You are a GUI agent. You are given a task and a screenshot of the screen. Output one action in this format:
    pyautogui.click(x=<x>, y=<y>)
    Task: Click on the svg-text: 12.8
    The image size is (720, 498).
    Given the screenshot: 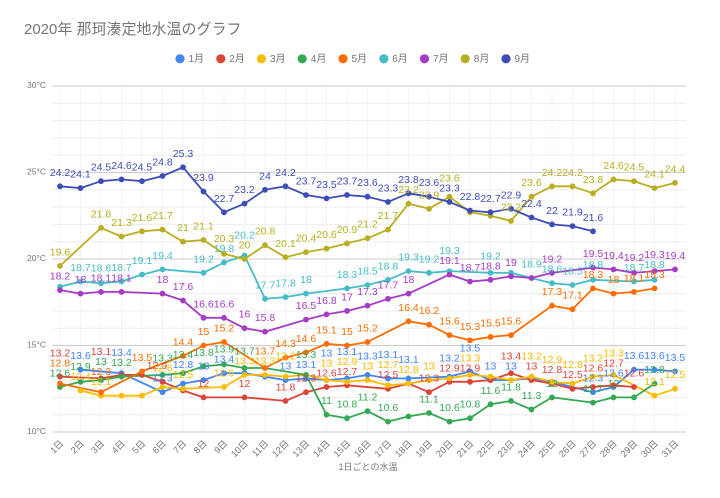 What is the action you would take?
    pyautogui.click(x=654, y=370)
    